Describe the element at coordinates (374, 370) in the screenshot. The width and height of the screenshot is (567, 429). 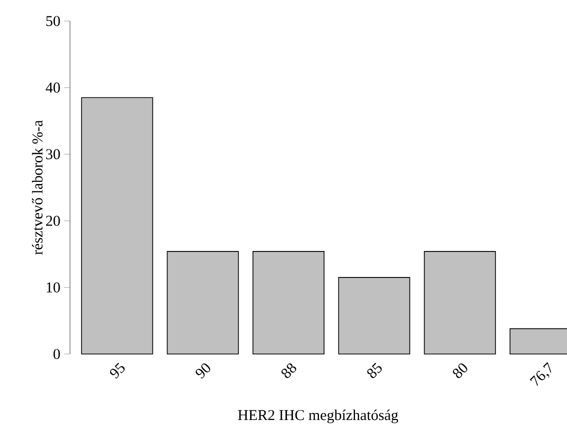
I see `x-tick-label: 85` at that location.